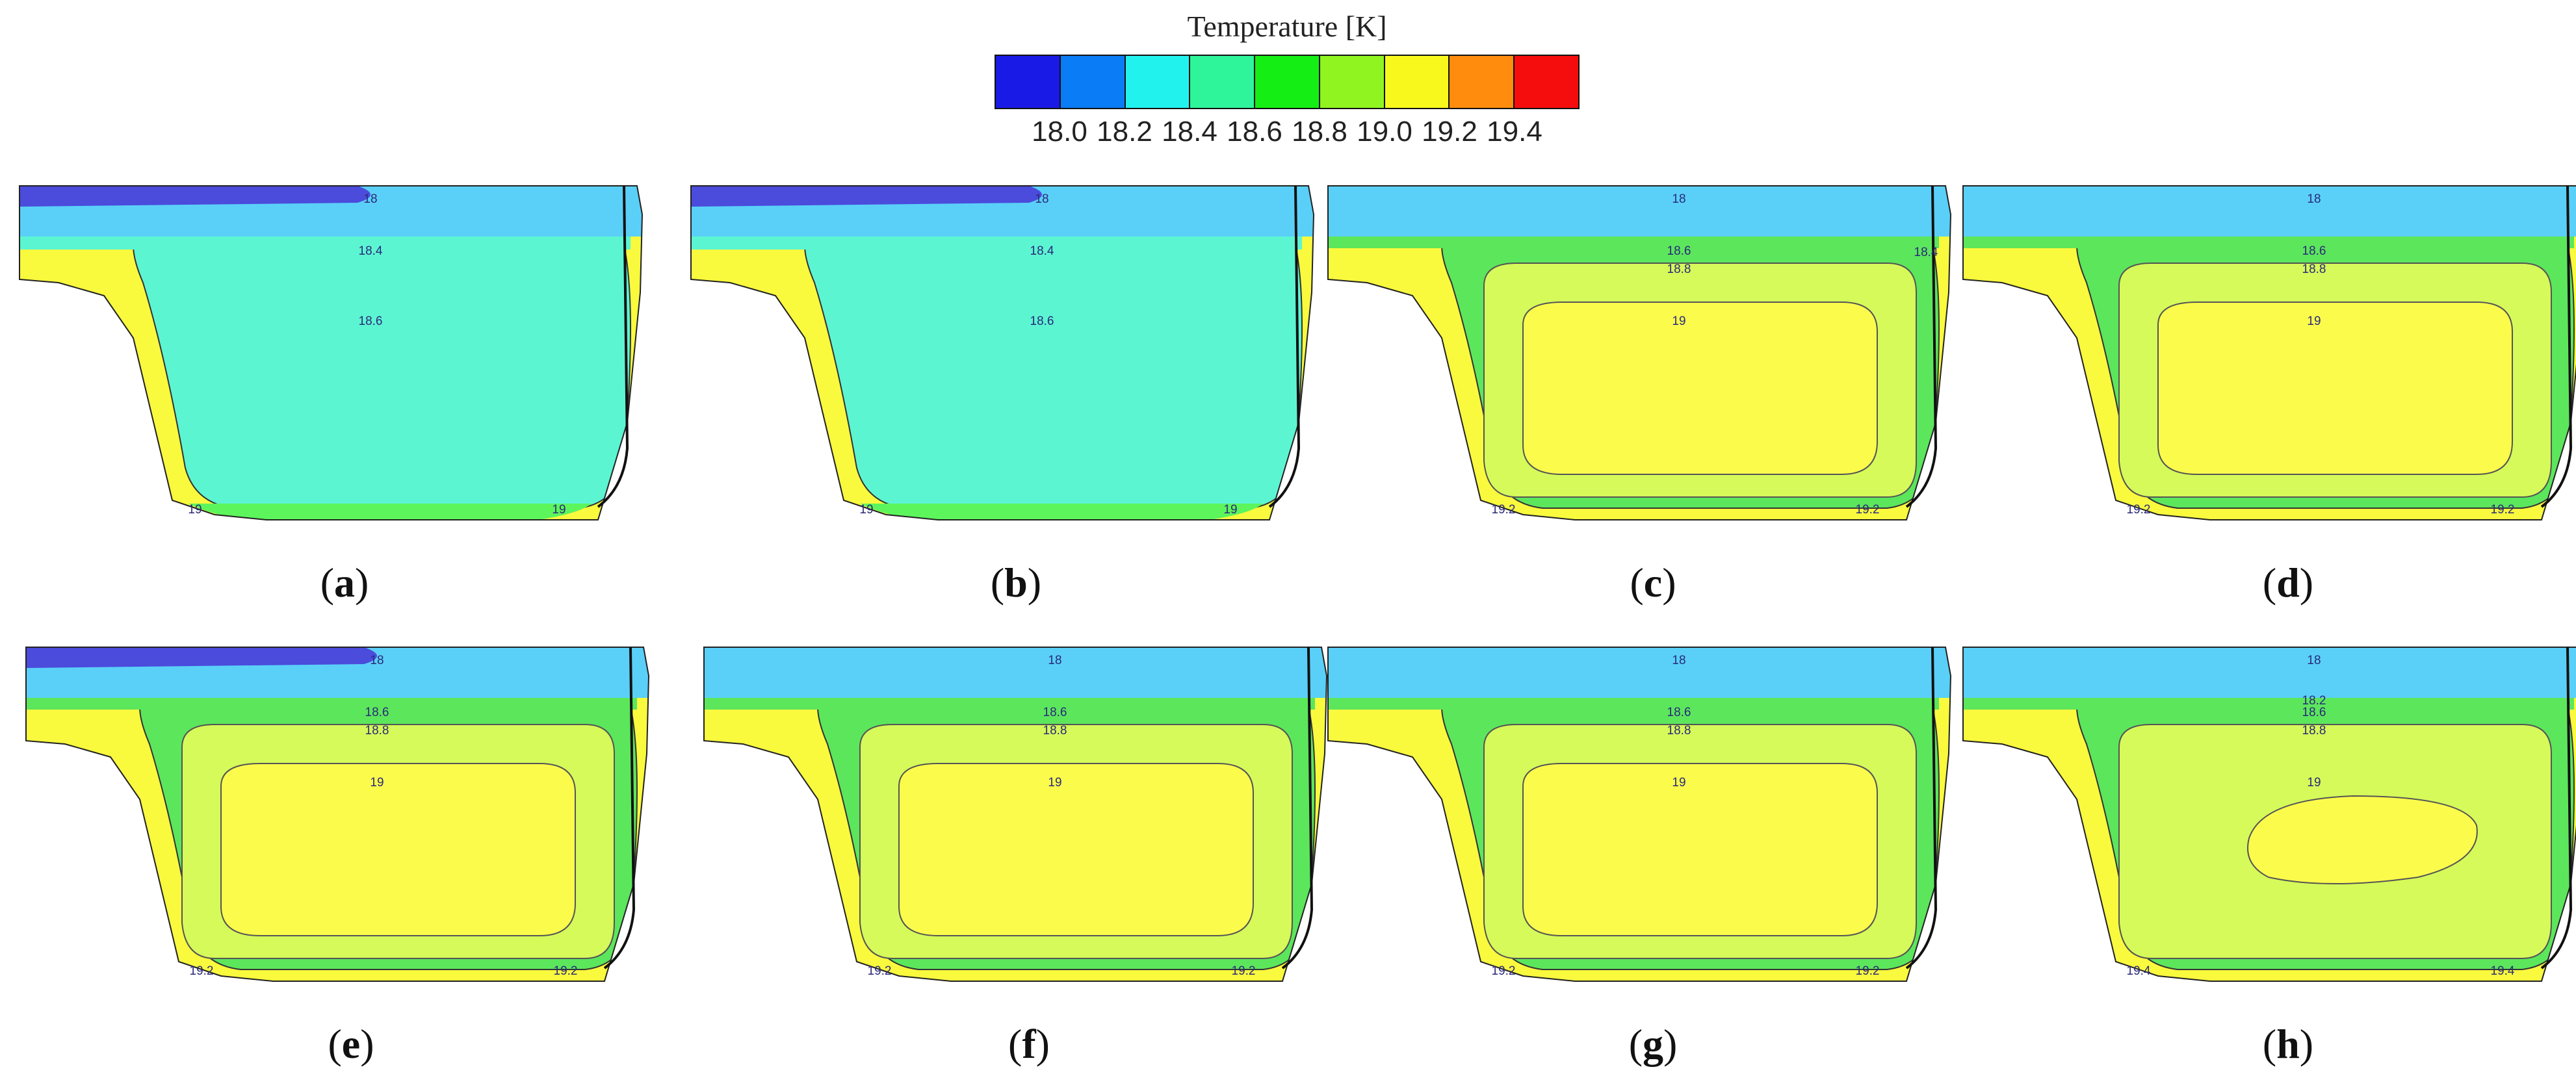  I want to click on caption-letter: c, so click(1653, 582).